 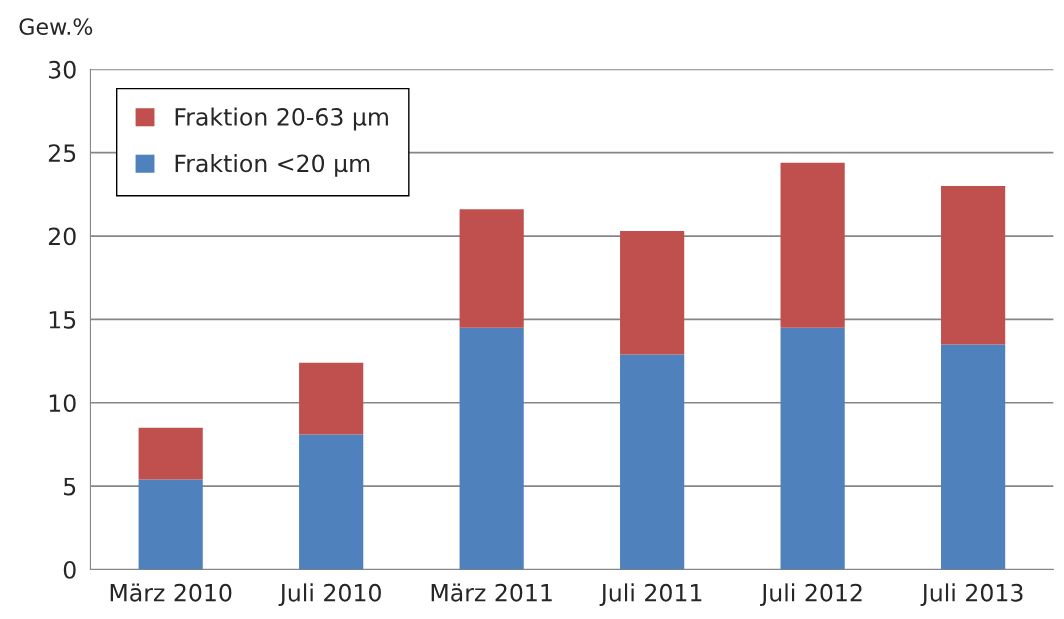 I want to click on y-tick-label: 15, so click(x=62, y=320).